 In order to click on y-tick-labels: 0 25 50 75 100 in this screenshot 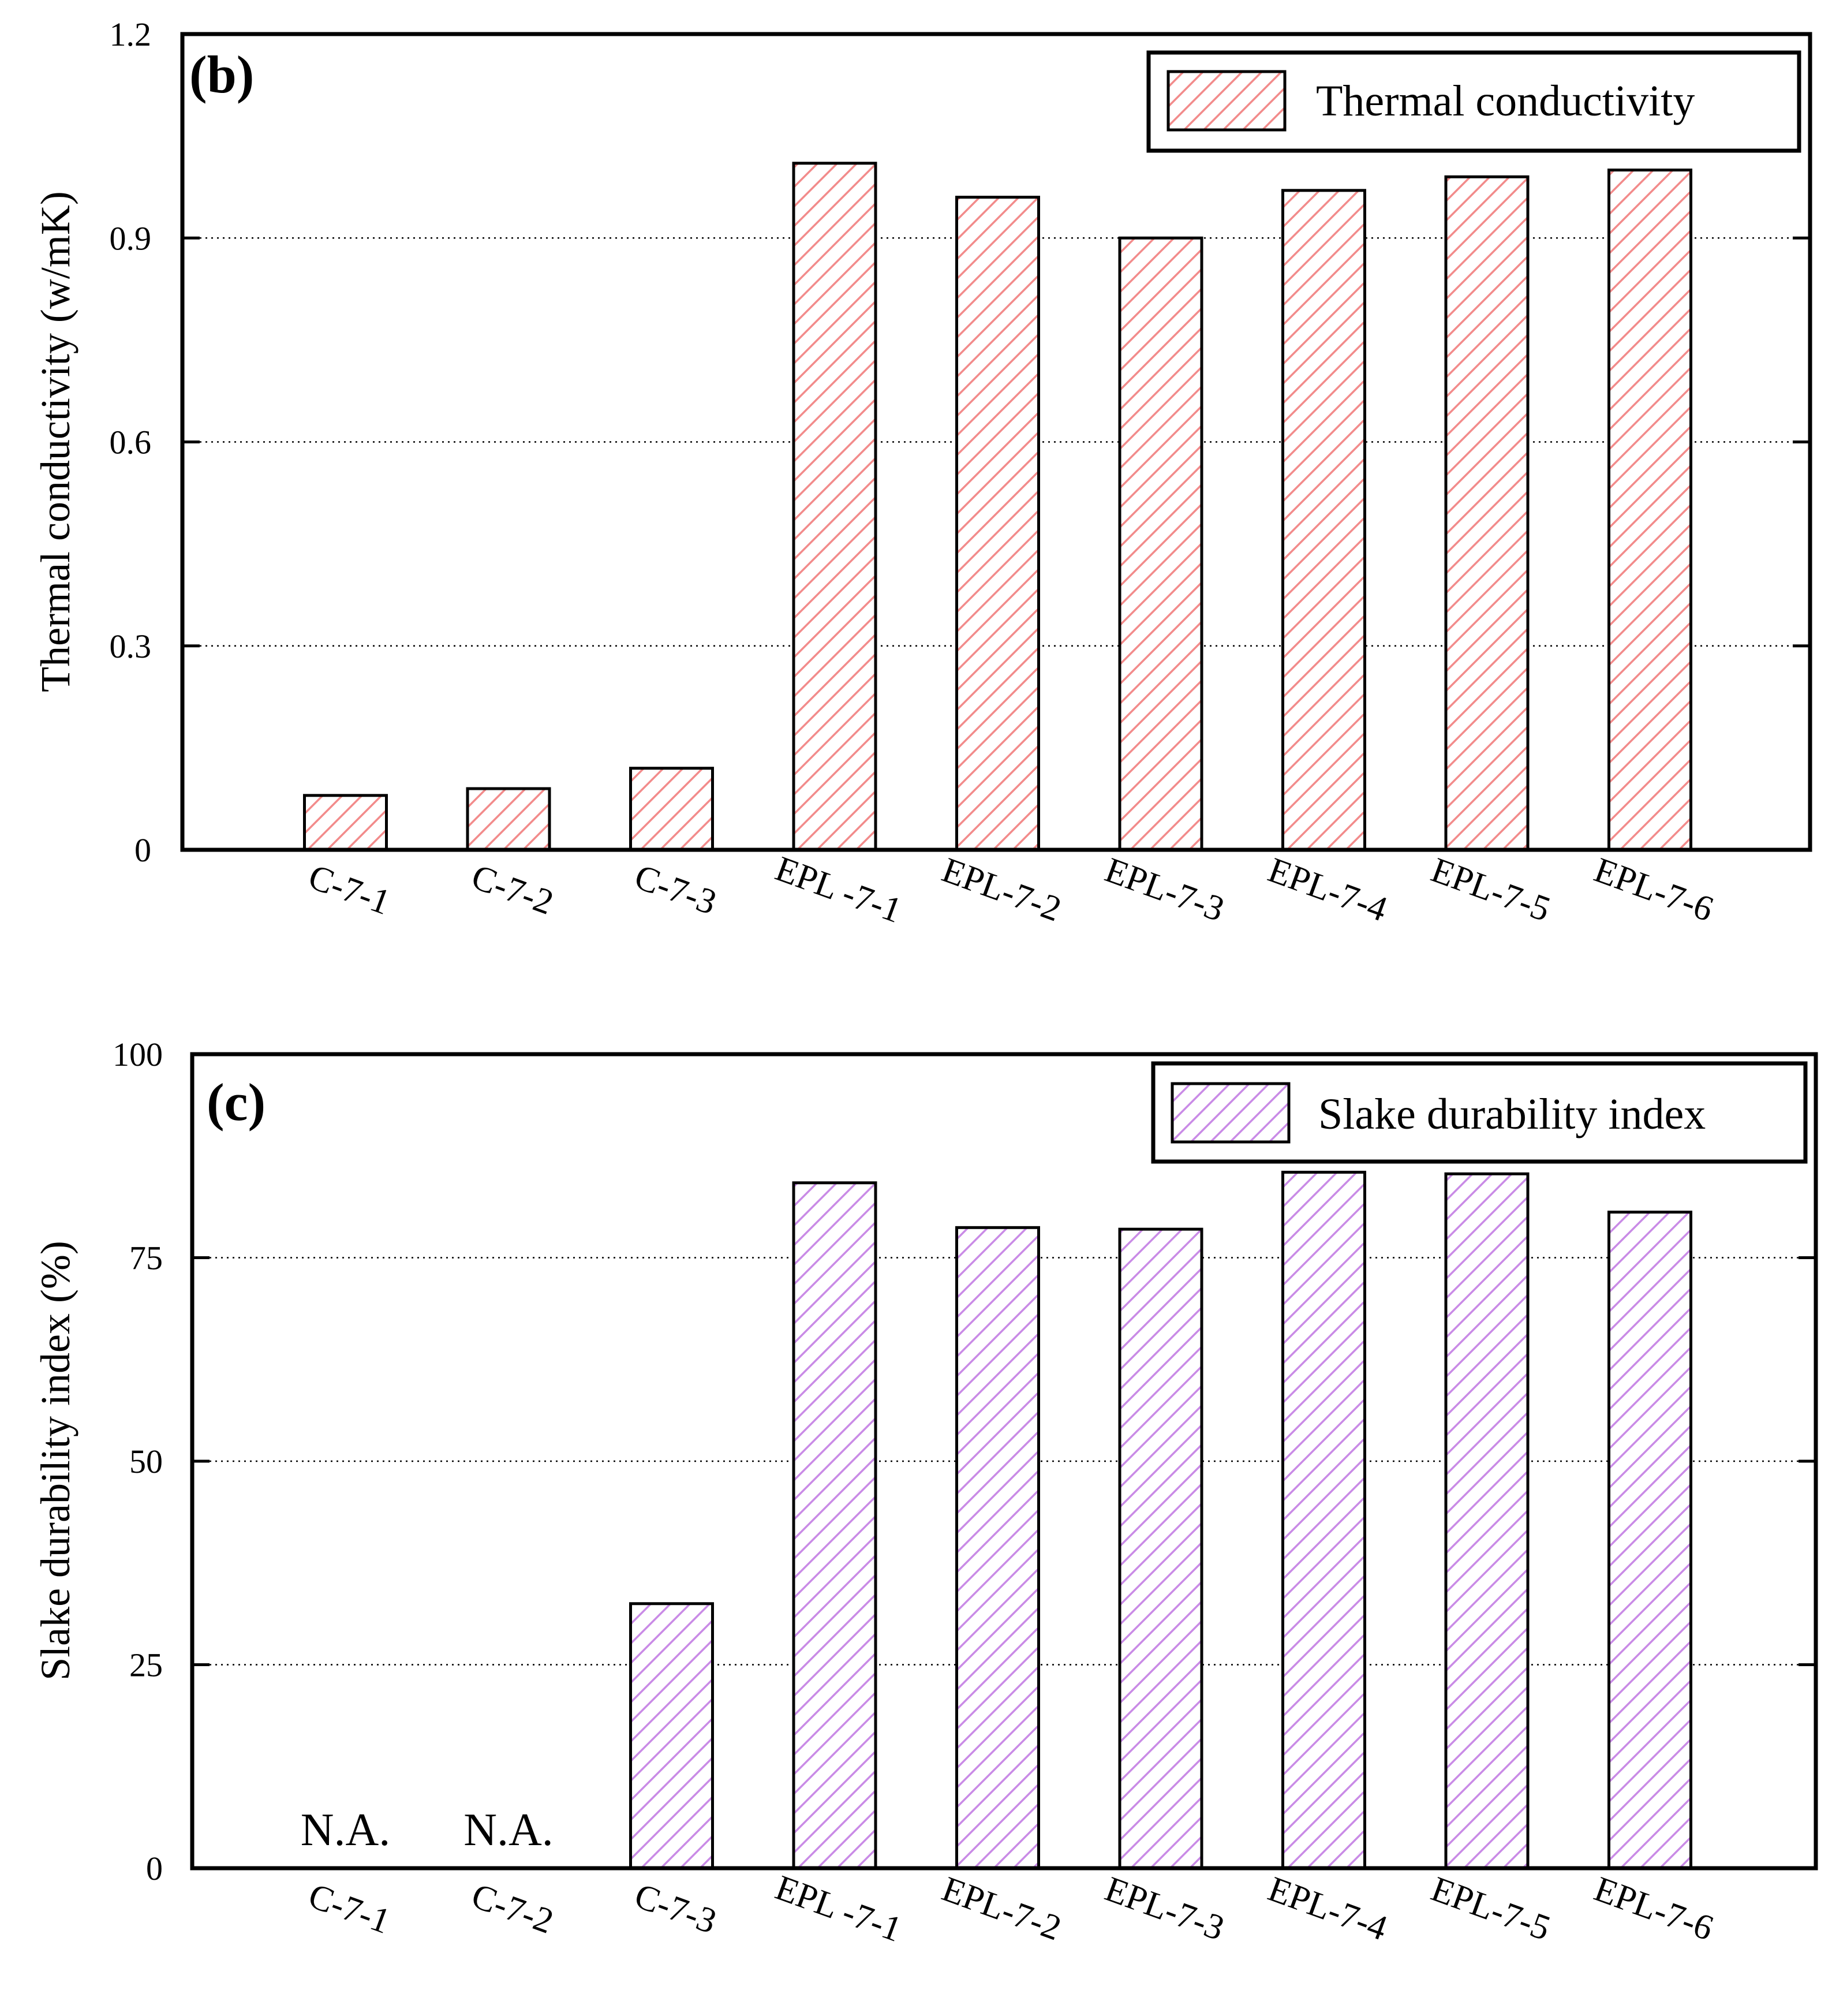, I will do `click(138, 1461)`.